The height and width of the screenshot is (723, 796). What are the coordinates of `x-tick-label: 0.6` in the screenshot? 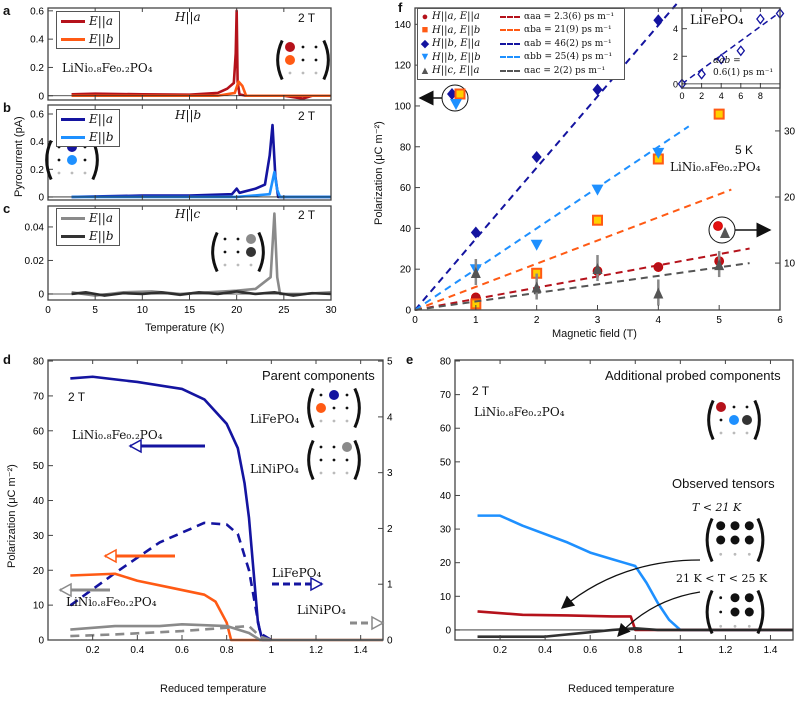 It's located at (182, 650).